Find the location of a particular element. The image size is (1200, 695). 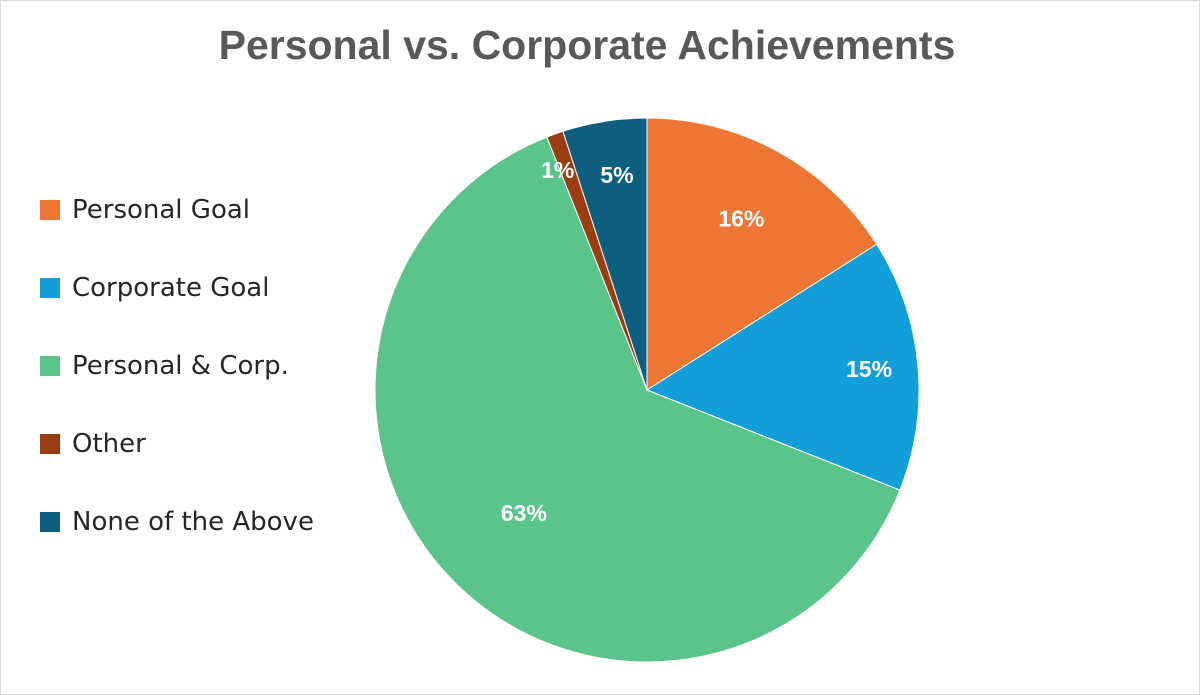

legend-label: Personal Goal is located at coordinates (161, 209).